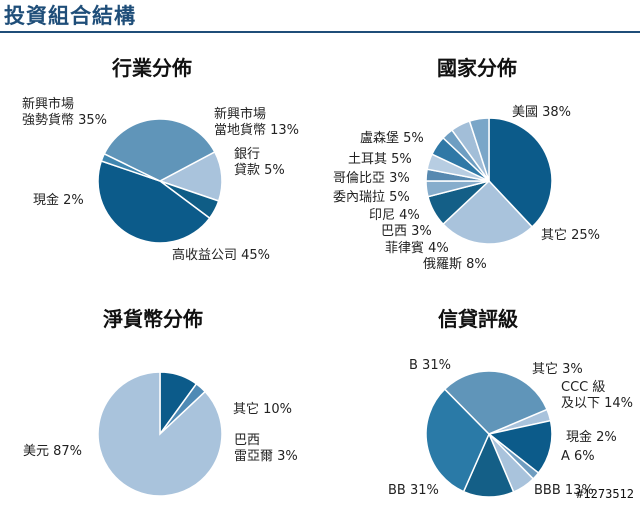 The height and width of the screenshot is (507, 640). Describe the element at coordinates (65, 112) in the screenshot. I see `slice-label: 新興市場 強勢貨幣 35%` at that location.